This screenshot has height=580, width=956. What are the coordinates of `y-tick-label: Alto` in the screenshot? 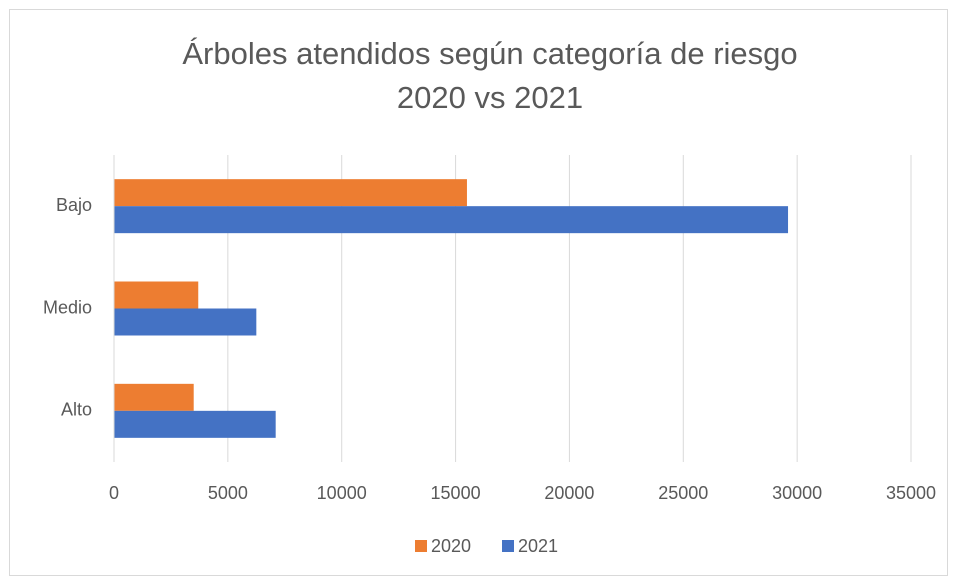 It's located at (76, 410).